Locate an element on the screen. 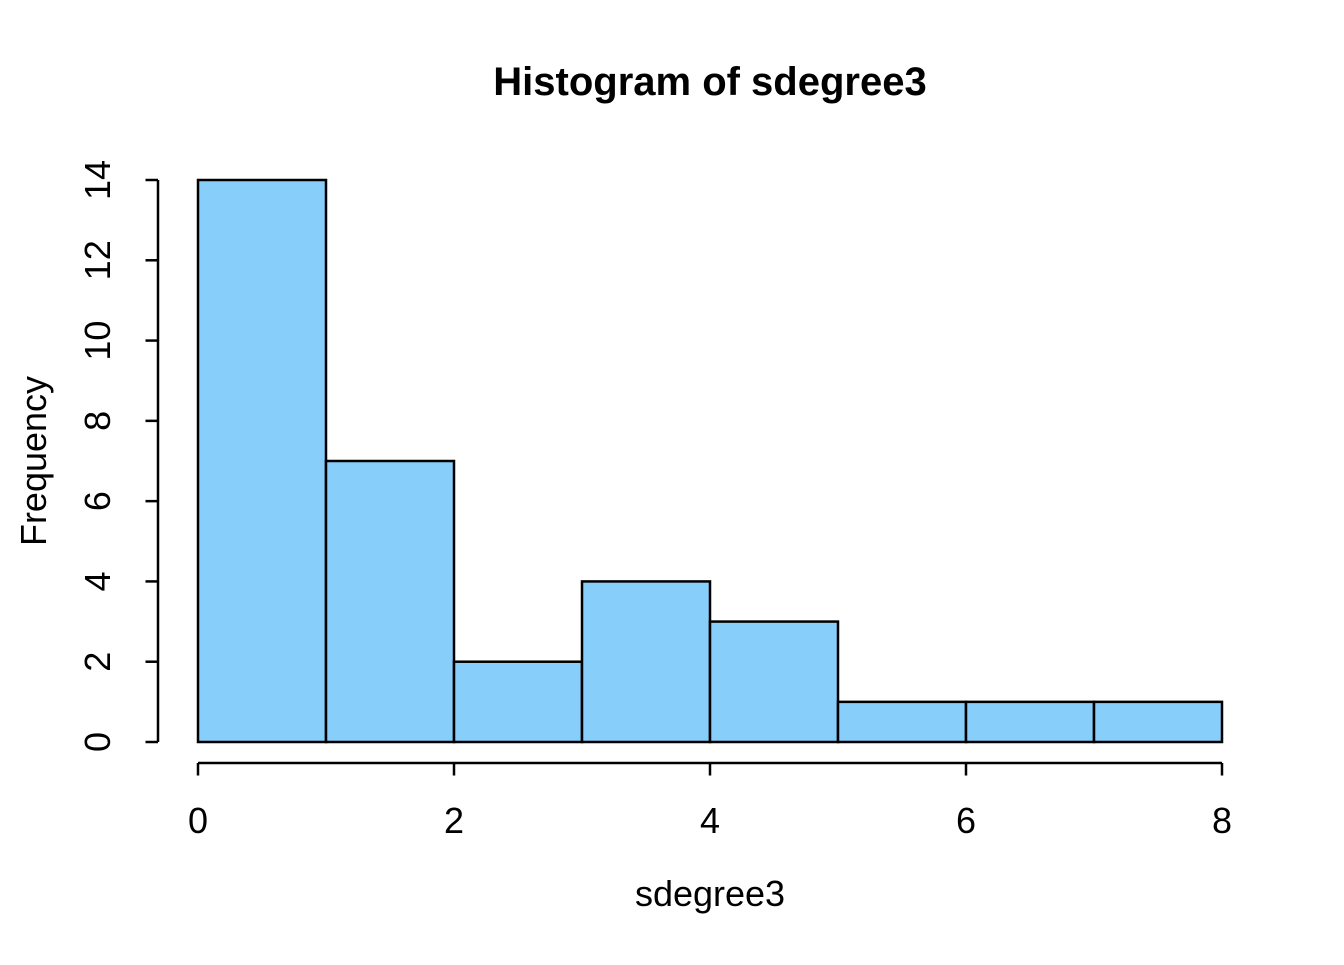 The height and width of the screenshot is (965, 1344). x-tick-label: 2 is located at coordinates (454, 820).